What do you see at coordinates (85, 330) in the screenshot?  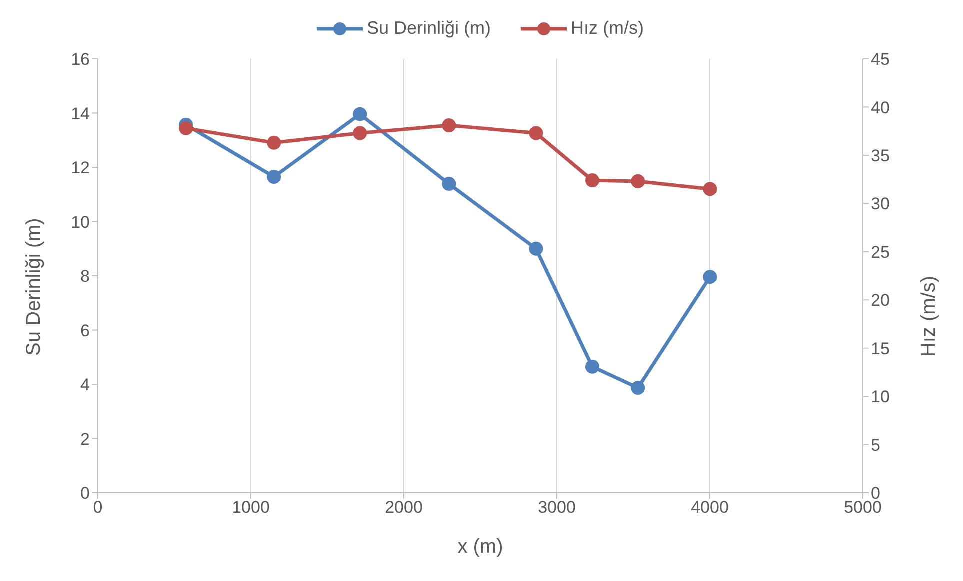 I see `y-tick-label: 6` at bounding box center [85, 330].